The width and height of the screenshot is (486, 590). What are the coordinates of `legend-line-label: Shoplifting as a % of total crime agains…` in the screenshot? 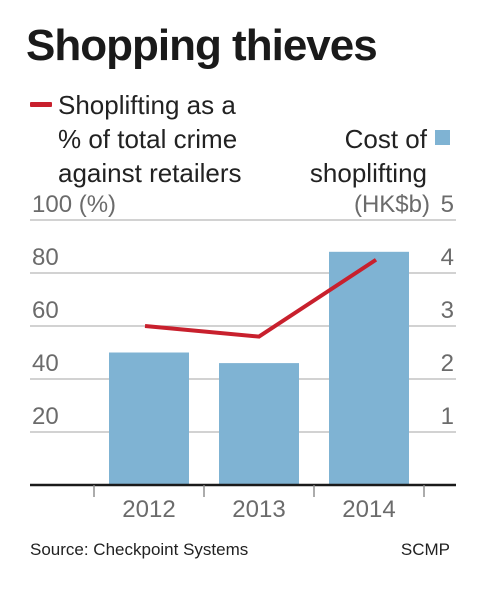 It's located at (150, 139).